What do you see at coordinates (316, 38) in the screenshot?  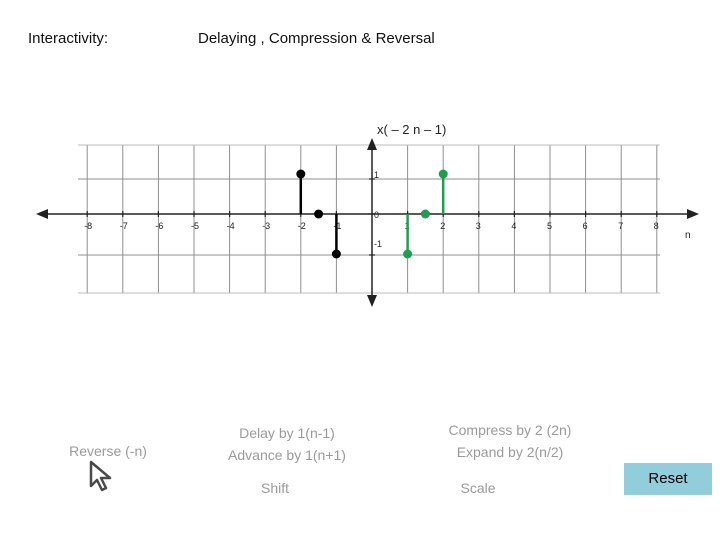 I see `page-title: Delaying , Compression & Reversal` at bounding box center [316, 38].